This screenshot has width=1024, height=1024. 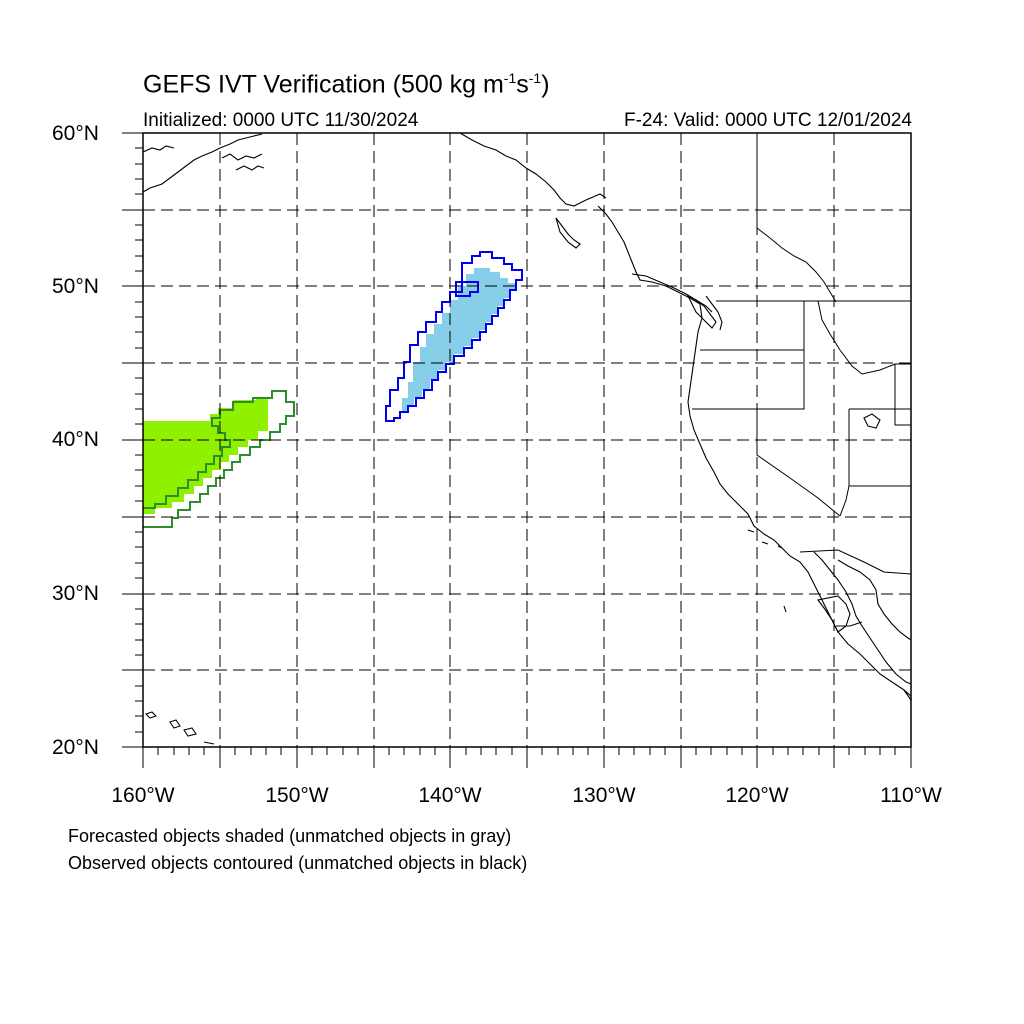 I want to click on lat-label-50n: 50°N, so click(x=75, y=286).